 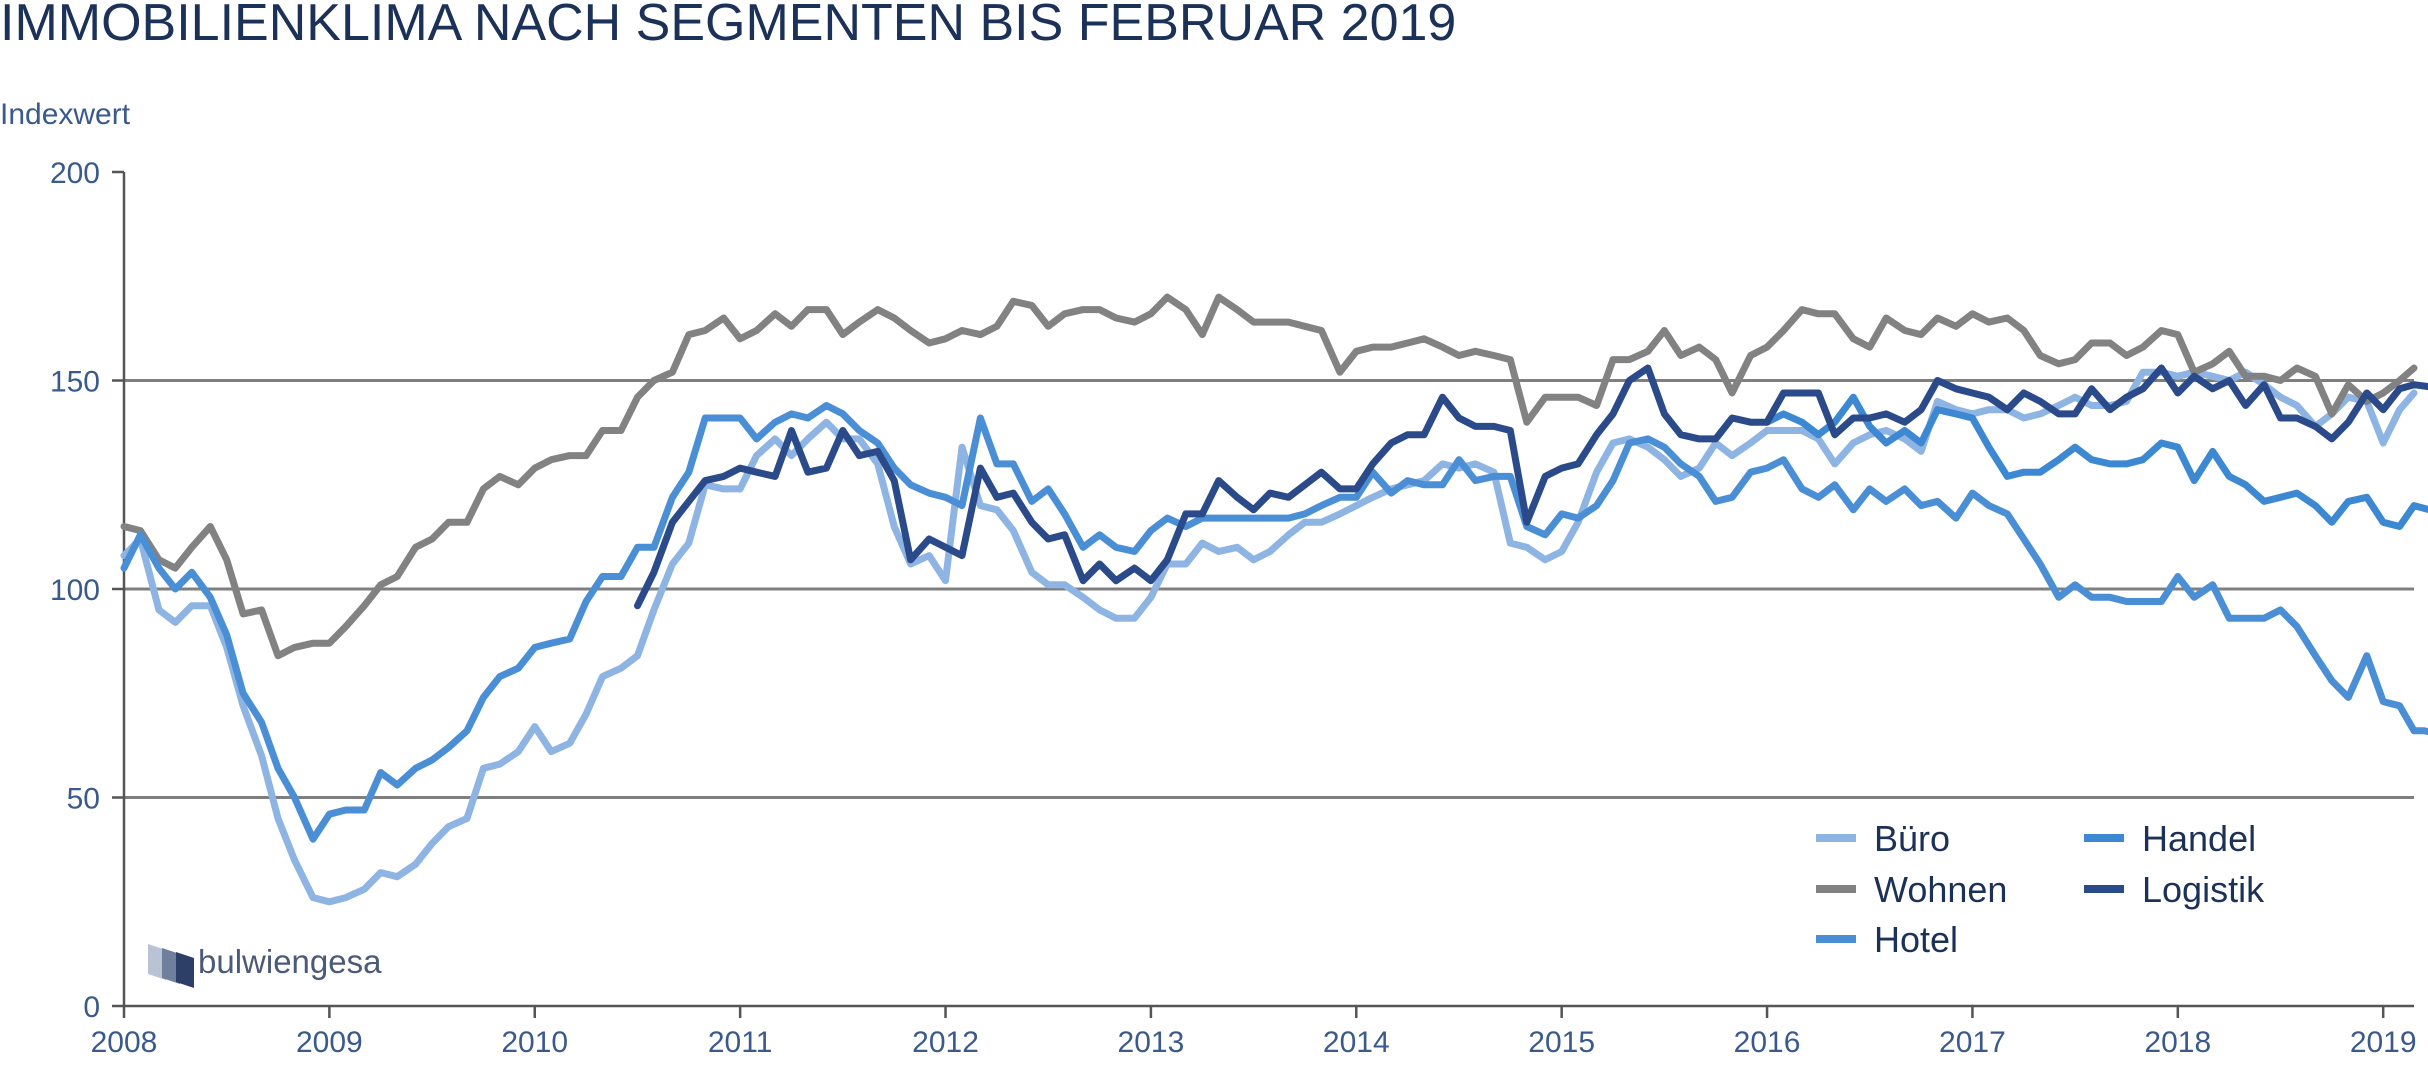 What do you see at coordinates (2040, 889) in the screenshot?
I see `legend: Büro Handel Wohnen Logistik Hotel` at bounding box center [2040, 889].